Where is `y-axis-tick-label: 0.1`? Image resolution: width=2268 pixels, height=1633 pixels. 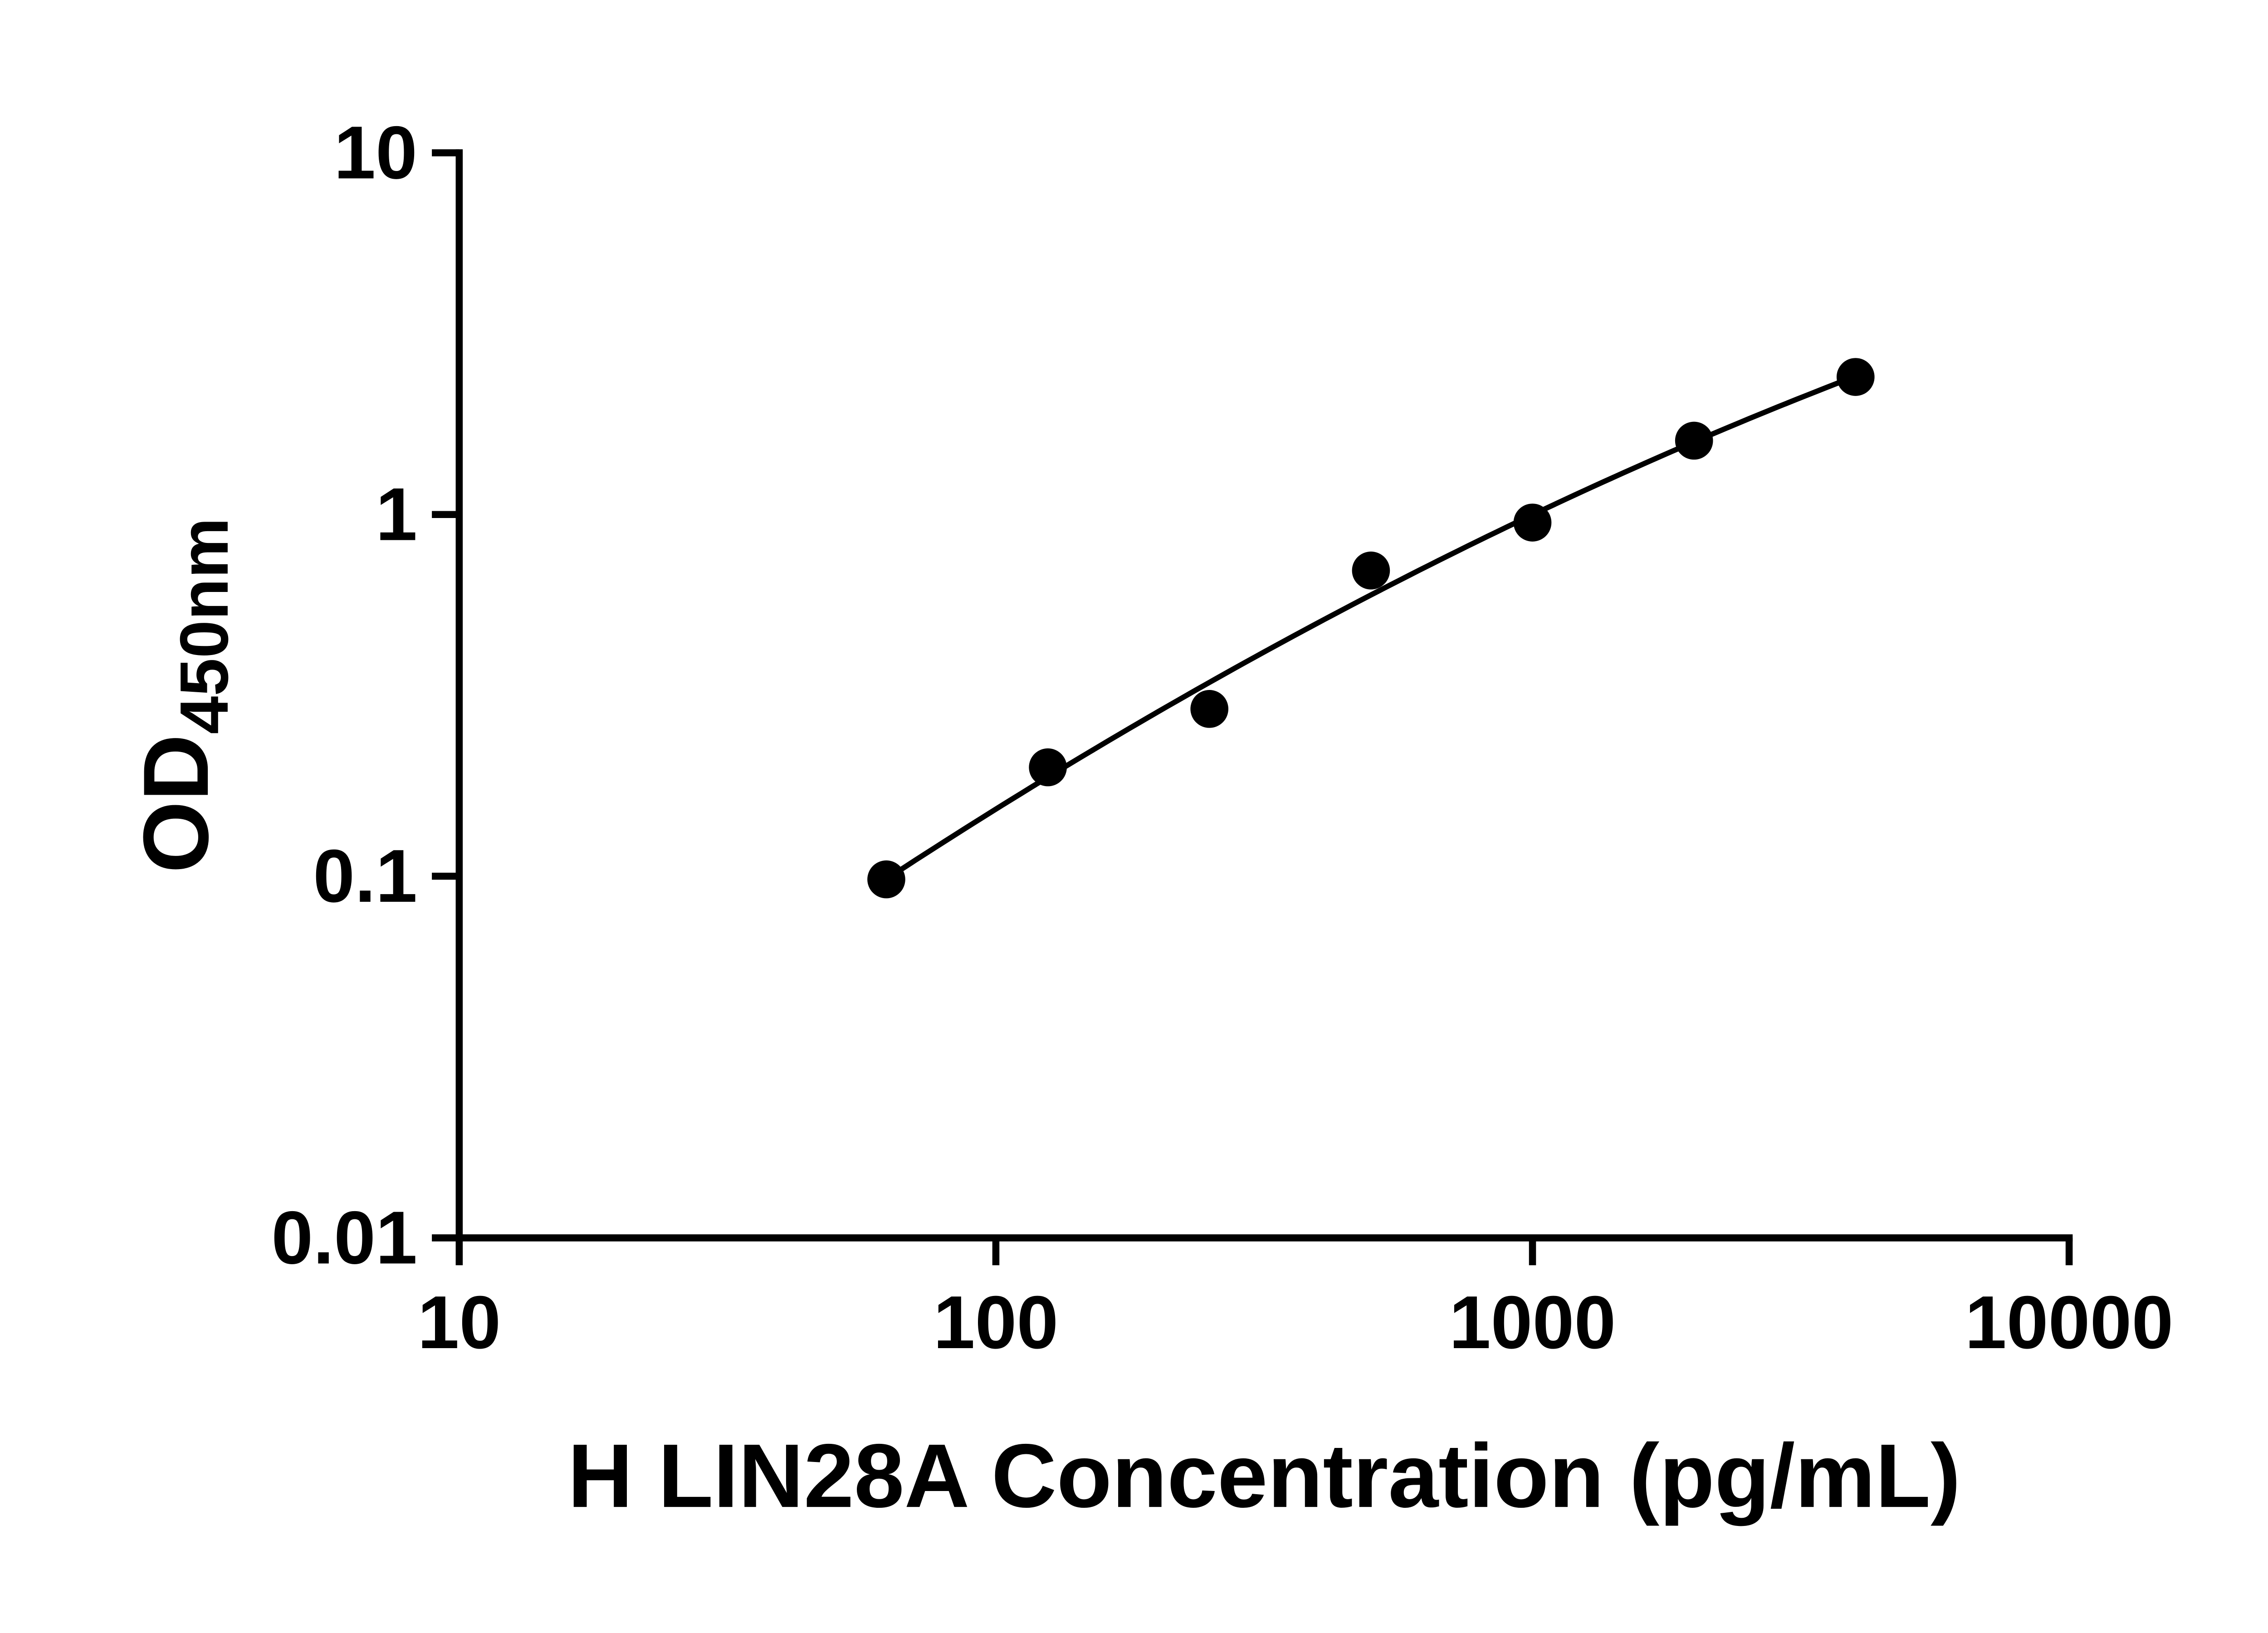 y-axis-tick-label: 0.1 is located at coordinates (365, 876).